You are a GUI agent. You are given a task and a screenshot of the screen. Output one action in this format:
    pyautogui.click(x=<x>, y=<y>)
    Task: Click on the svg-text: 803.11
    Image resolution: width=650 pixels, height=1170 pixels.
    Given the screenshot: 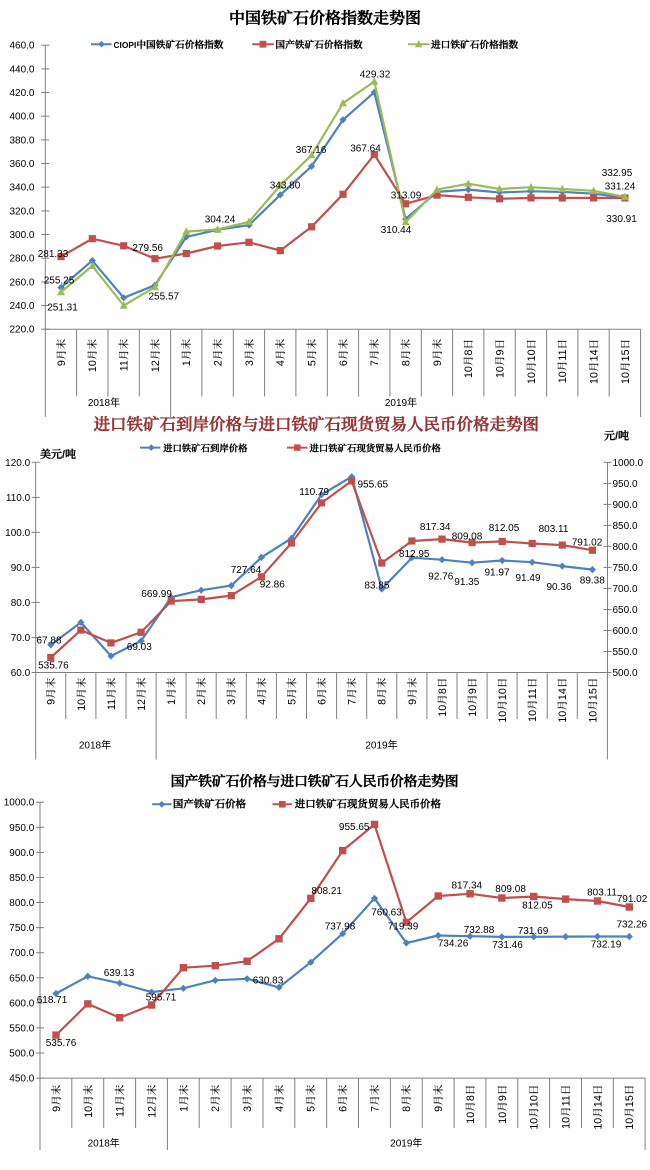 What is the action you would take?
    pyautogui.click(x=602, y=893)
    